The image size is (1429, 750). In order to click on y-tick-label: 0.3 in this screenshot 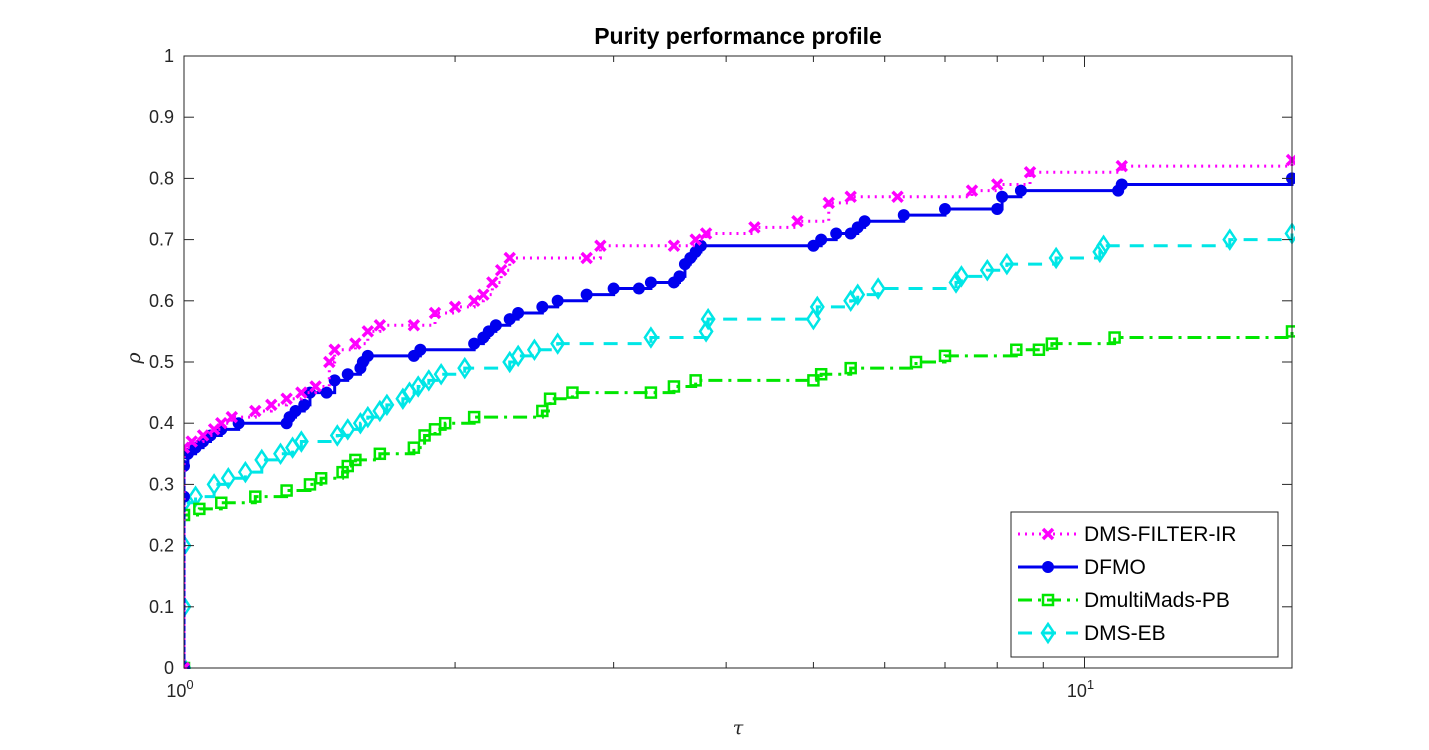, I will do `click(161, 484)`.